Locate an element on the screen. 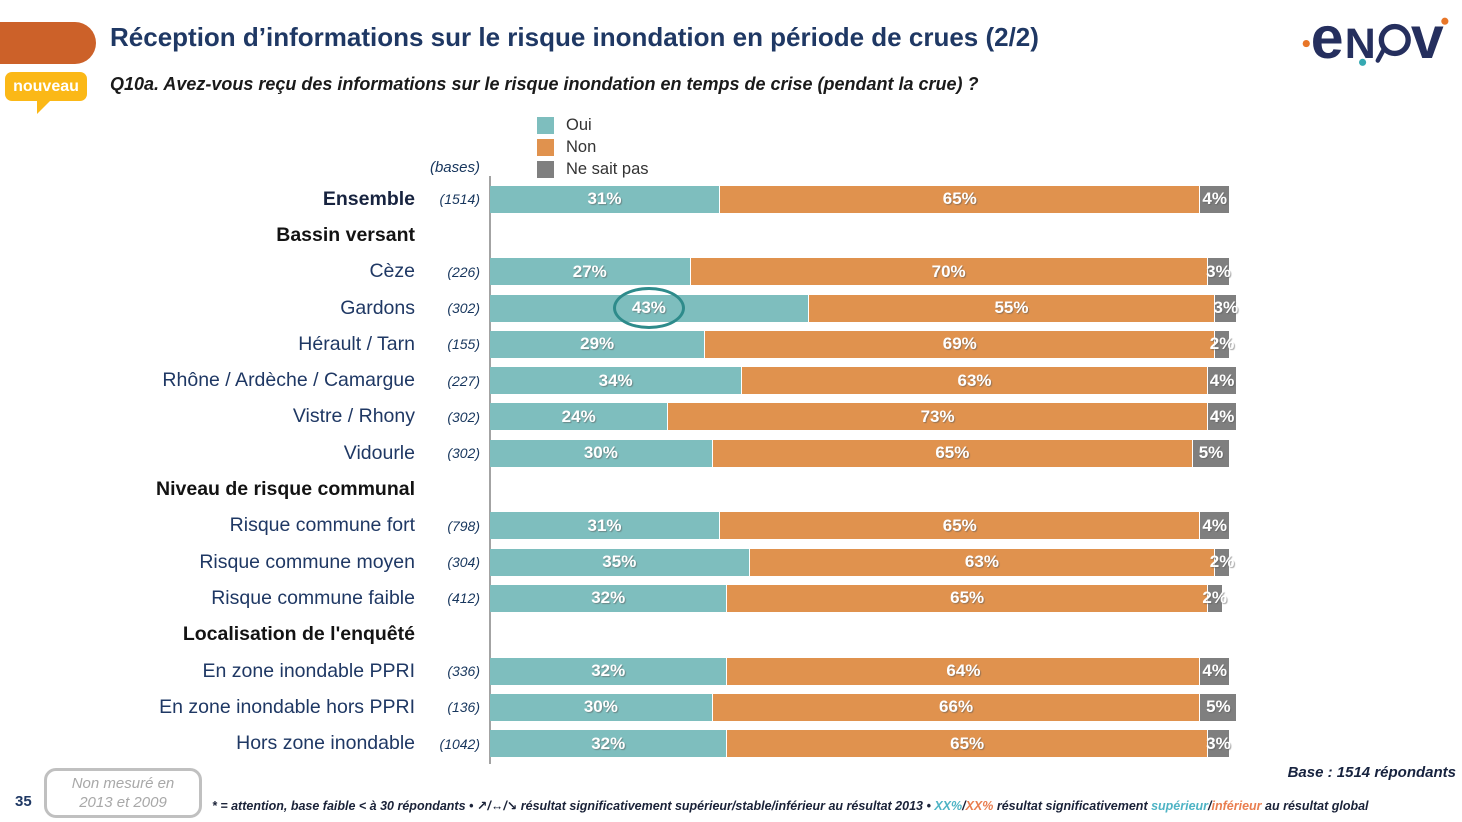  bar-segment-ne-sait-pas: 2% is located at coordinates (1222, 562).